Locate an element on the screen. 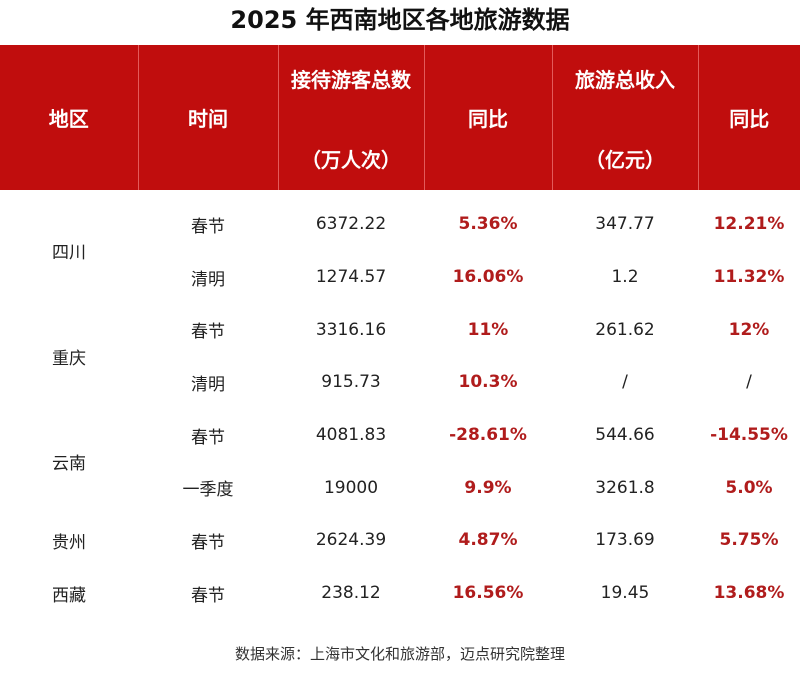 The image size is (800, 688). income-cell: 3261.8 is located at coordinates (625, 487).